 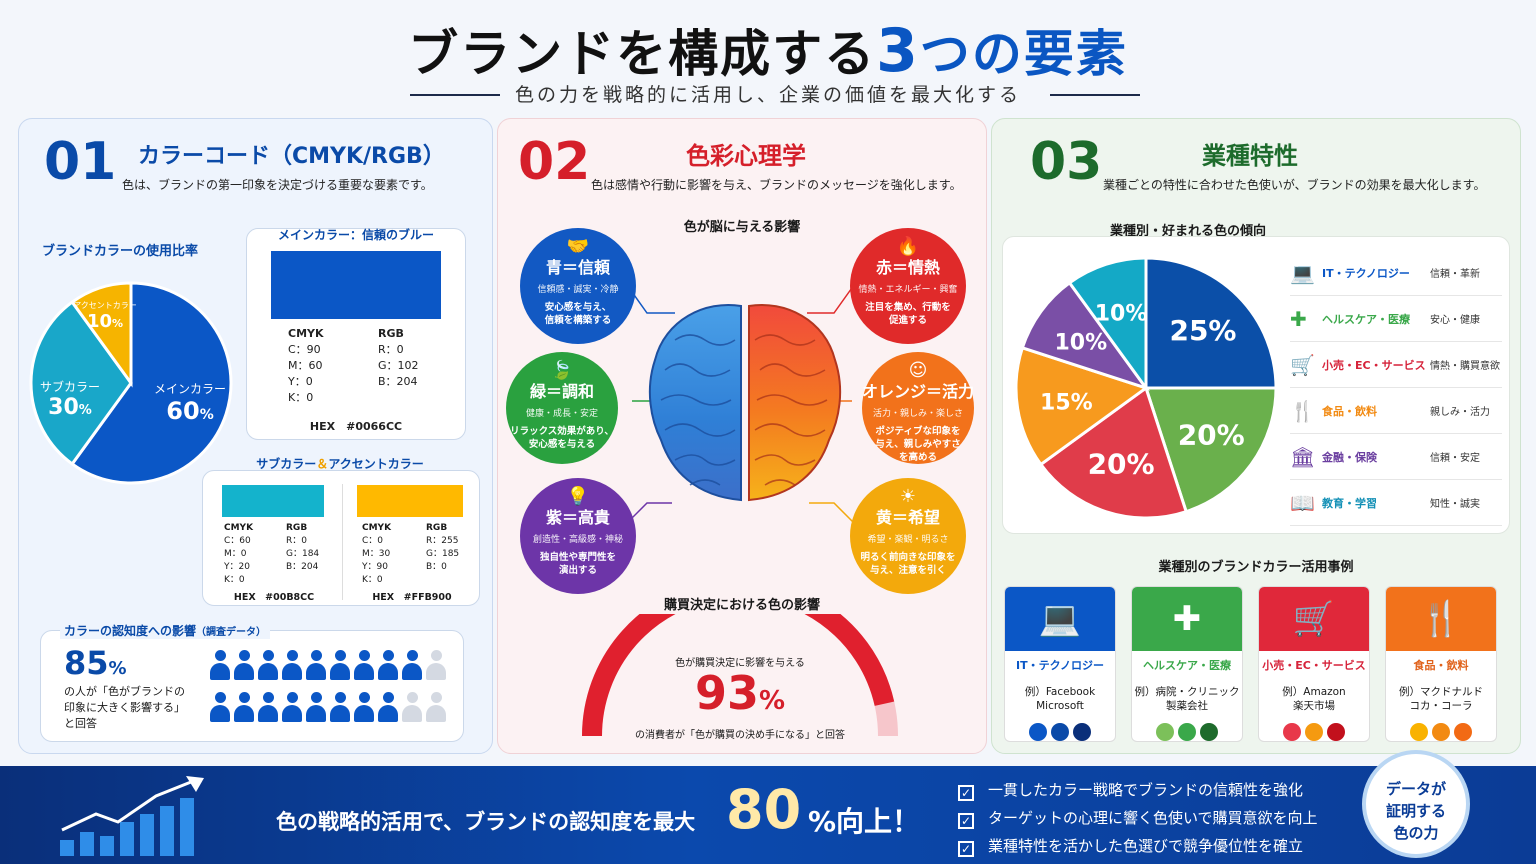 What do you see at coordinates (1396, 319) in the screenshot?
I see `industry-row: ✚ ヘルスケア・医療 安心・健康` at bounding box center [1396, 319].